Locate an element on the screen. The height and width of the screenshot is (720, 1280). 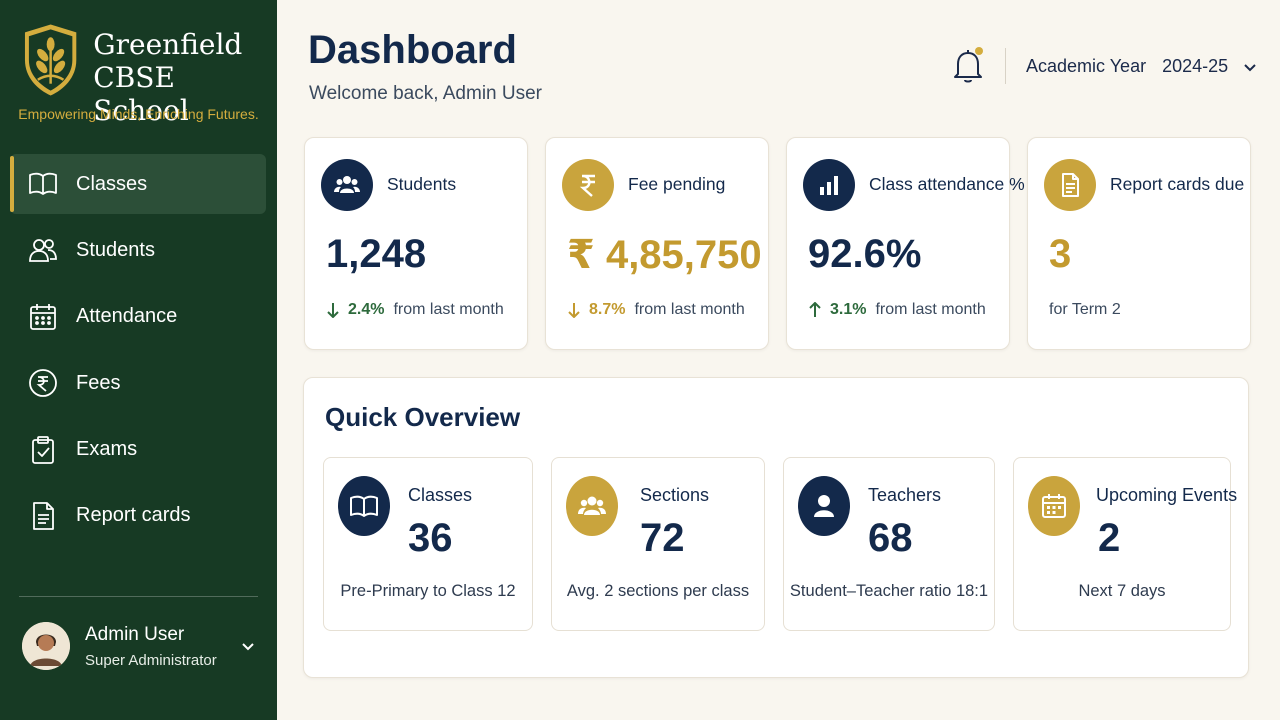
stat-change-percent: 2.4% is located at coordinates (366, 309).